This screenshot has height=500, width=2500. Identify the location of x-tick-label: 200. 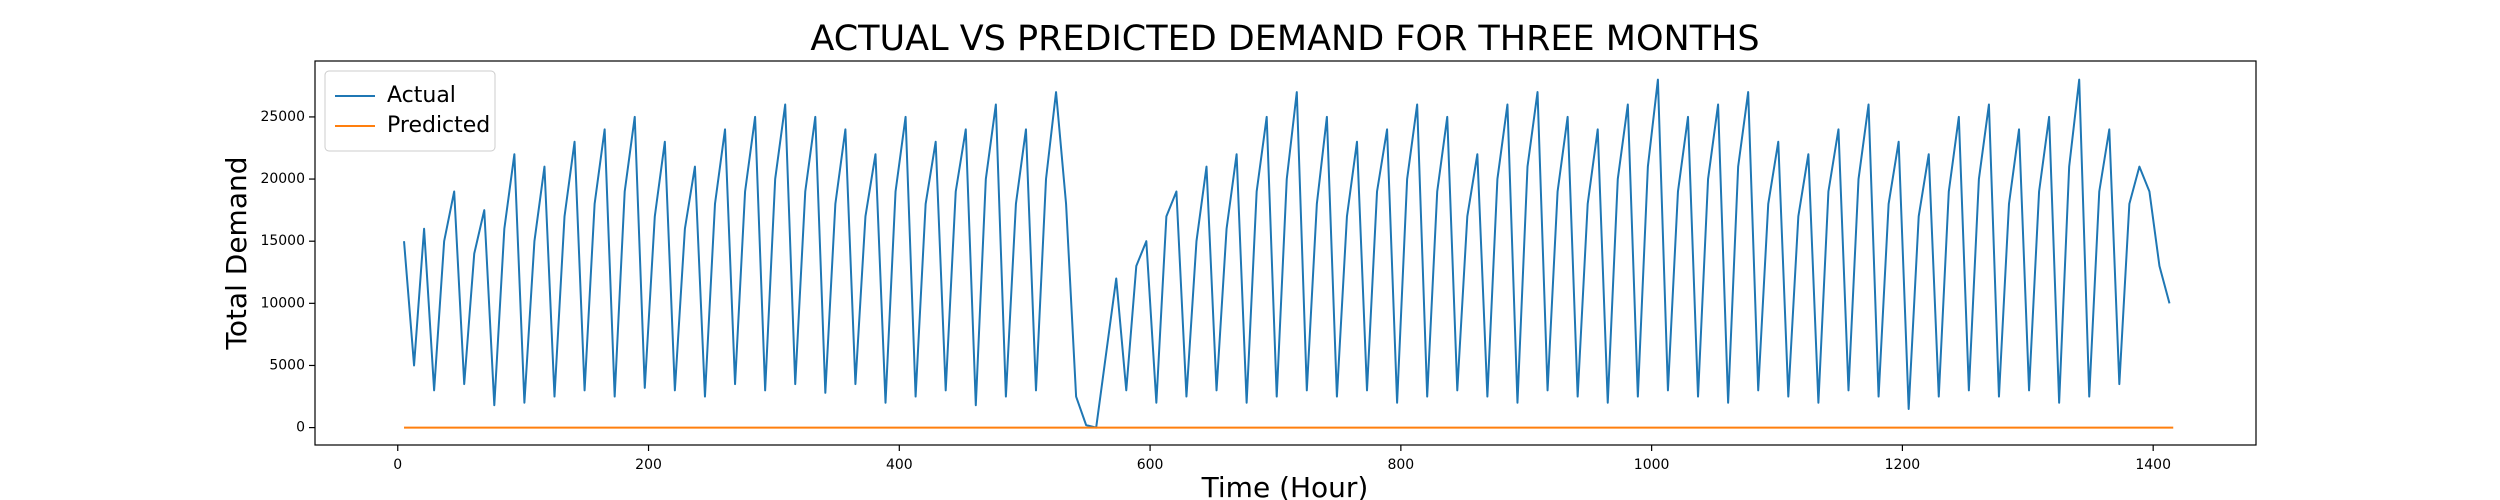
(648, 465).